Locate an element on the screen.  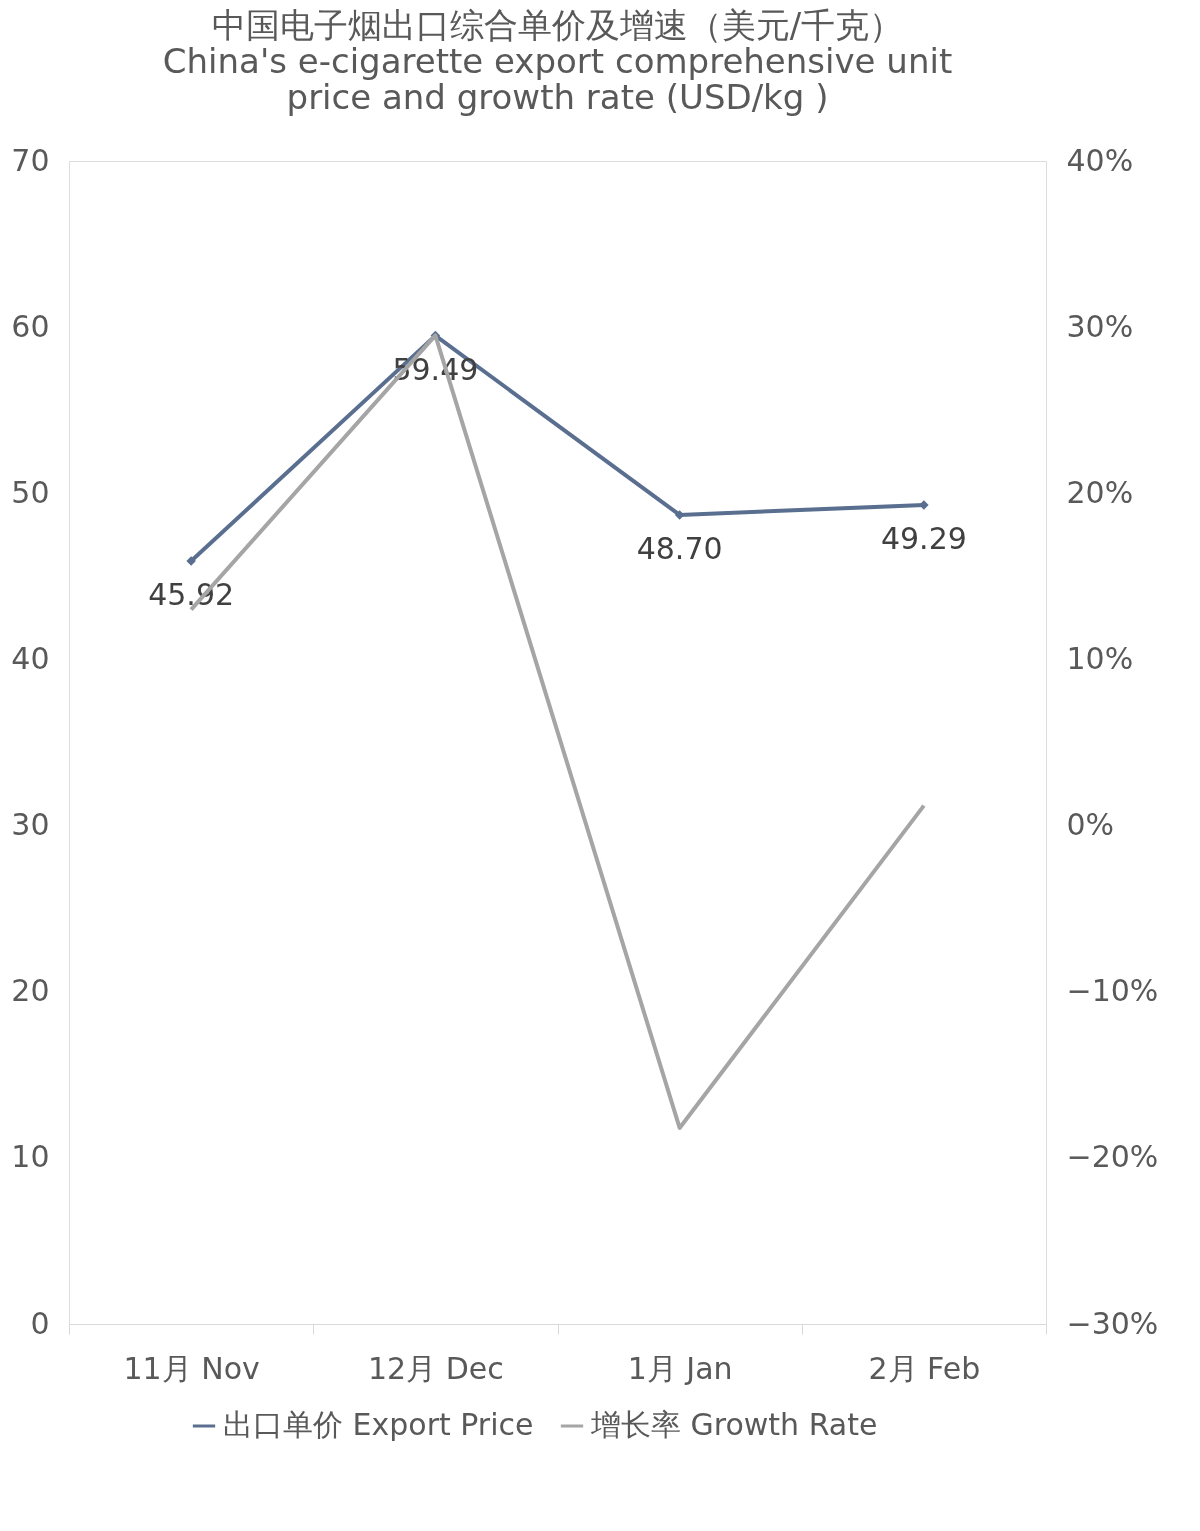
y-tick-label: 70 is located at coordinates (30, 160).